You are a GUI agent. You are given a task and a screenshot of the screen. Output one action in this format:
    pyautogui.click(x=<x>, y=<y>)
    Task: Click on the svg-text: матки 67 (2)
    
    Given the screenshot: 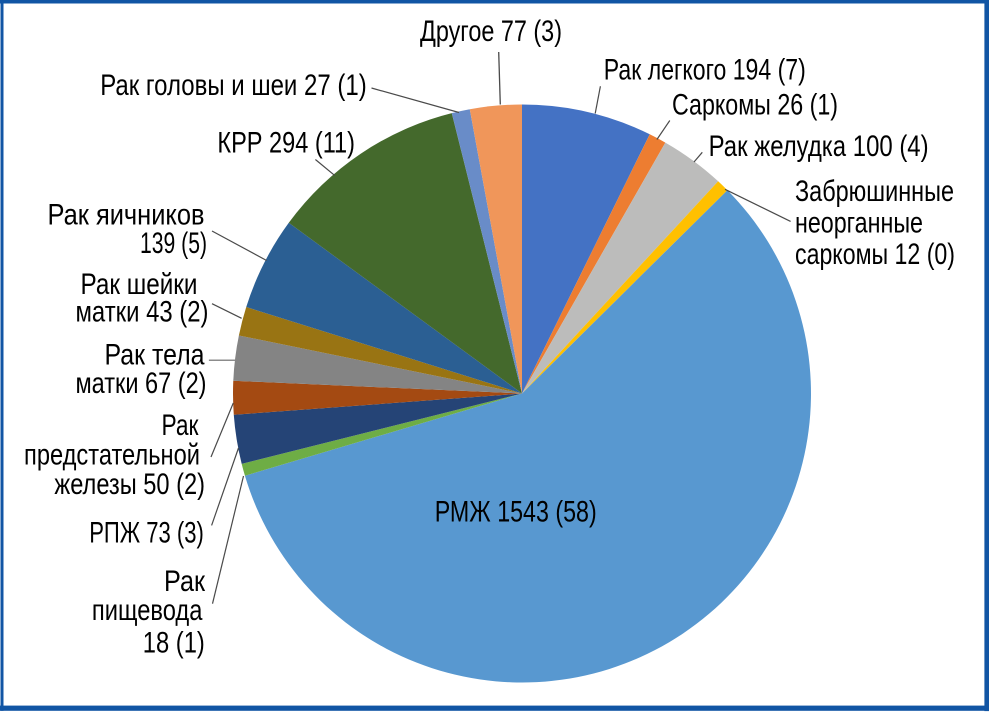 What is the action you would take?
    pyautogui.click(x=141, y=383)
    